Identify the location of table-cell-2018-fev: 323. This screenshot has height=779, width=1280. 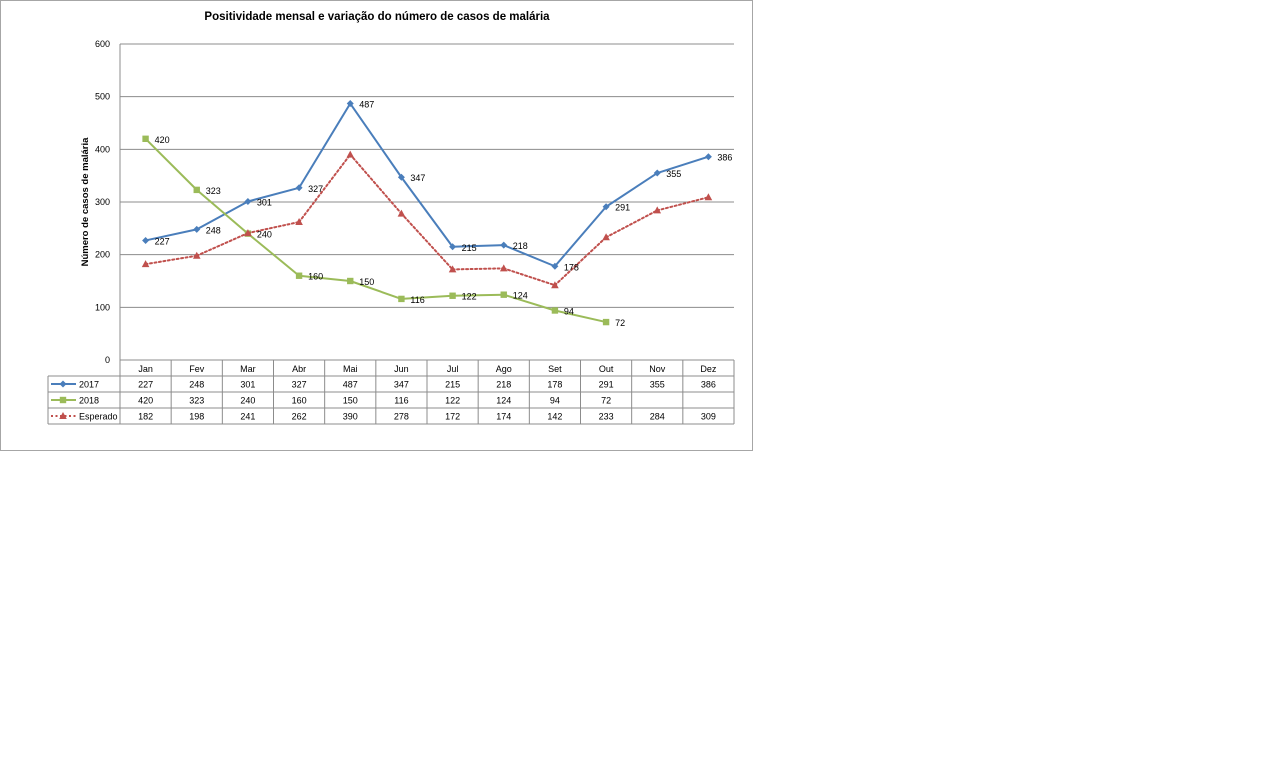
(196, 401).